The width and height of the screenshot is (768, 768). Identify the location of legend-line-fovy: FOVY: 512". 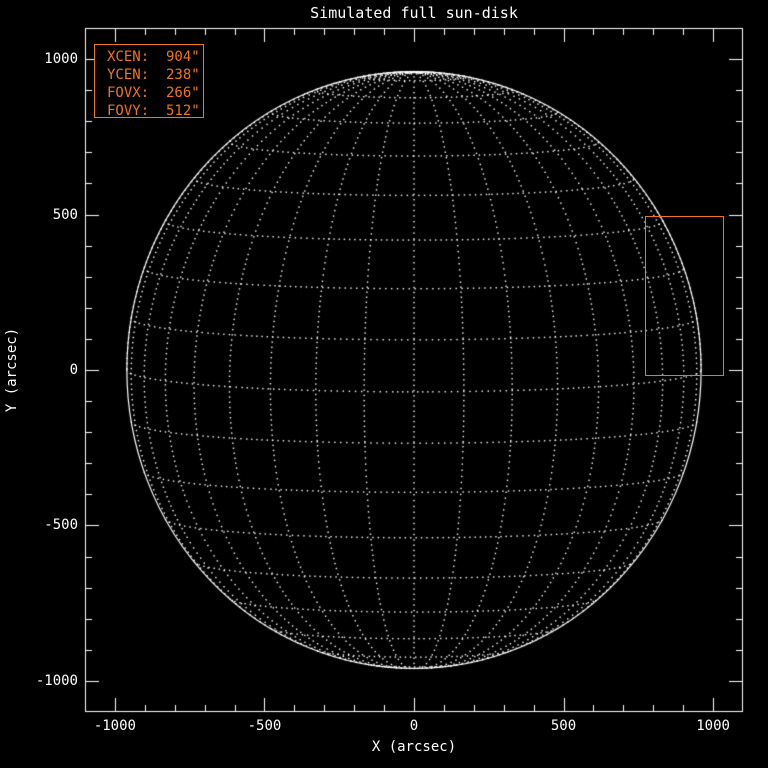
(153, 111).